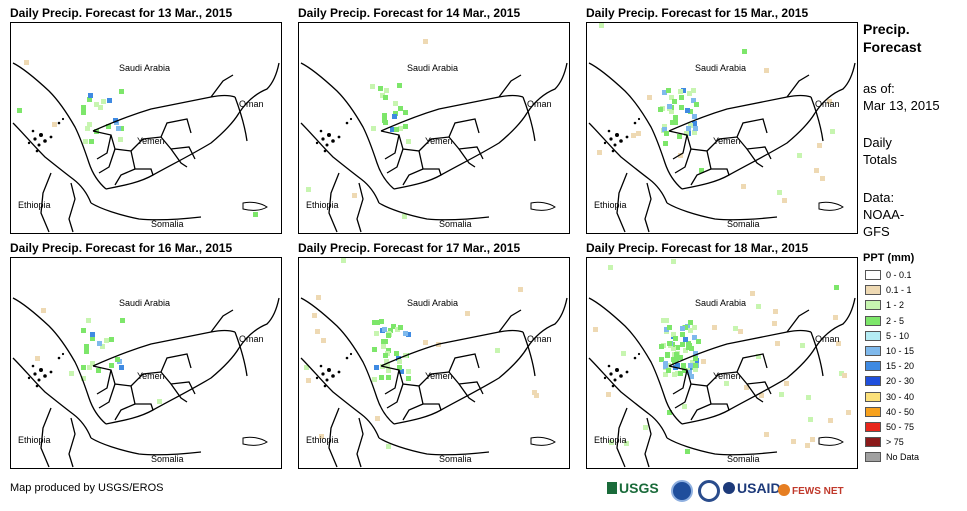 This screenshot has width=967, height=511. What do you see at coordinates (900, 381) in the screenshot?
I see `legend-label: 20 - 30` at bounding box center [900, 381].